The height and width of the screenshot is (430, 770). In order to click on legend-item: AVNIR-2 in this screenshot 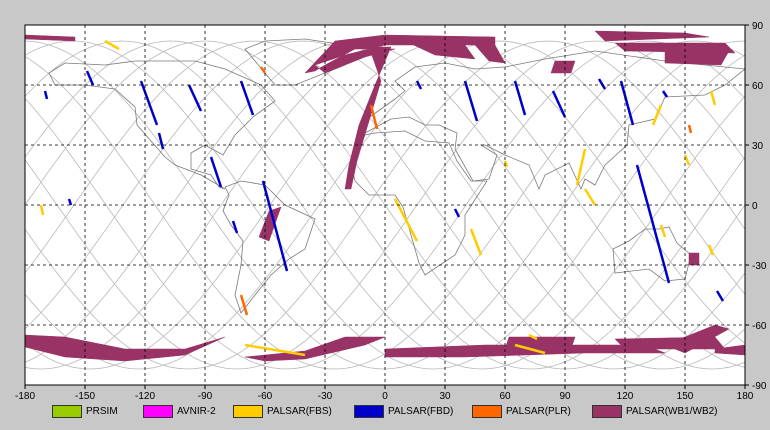, I will do `click(179, 411)`.